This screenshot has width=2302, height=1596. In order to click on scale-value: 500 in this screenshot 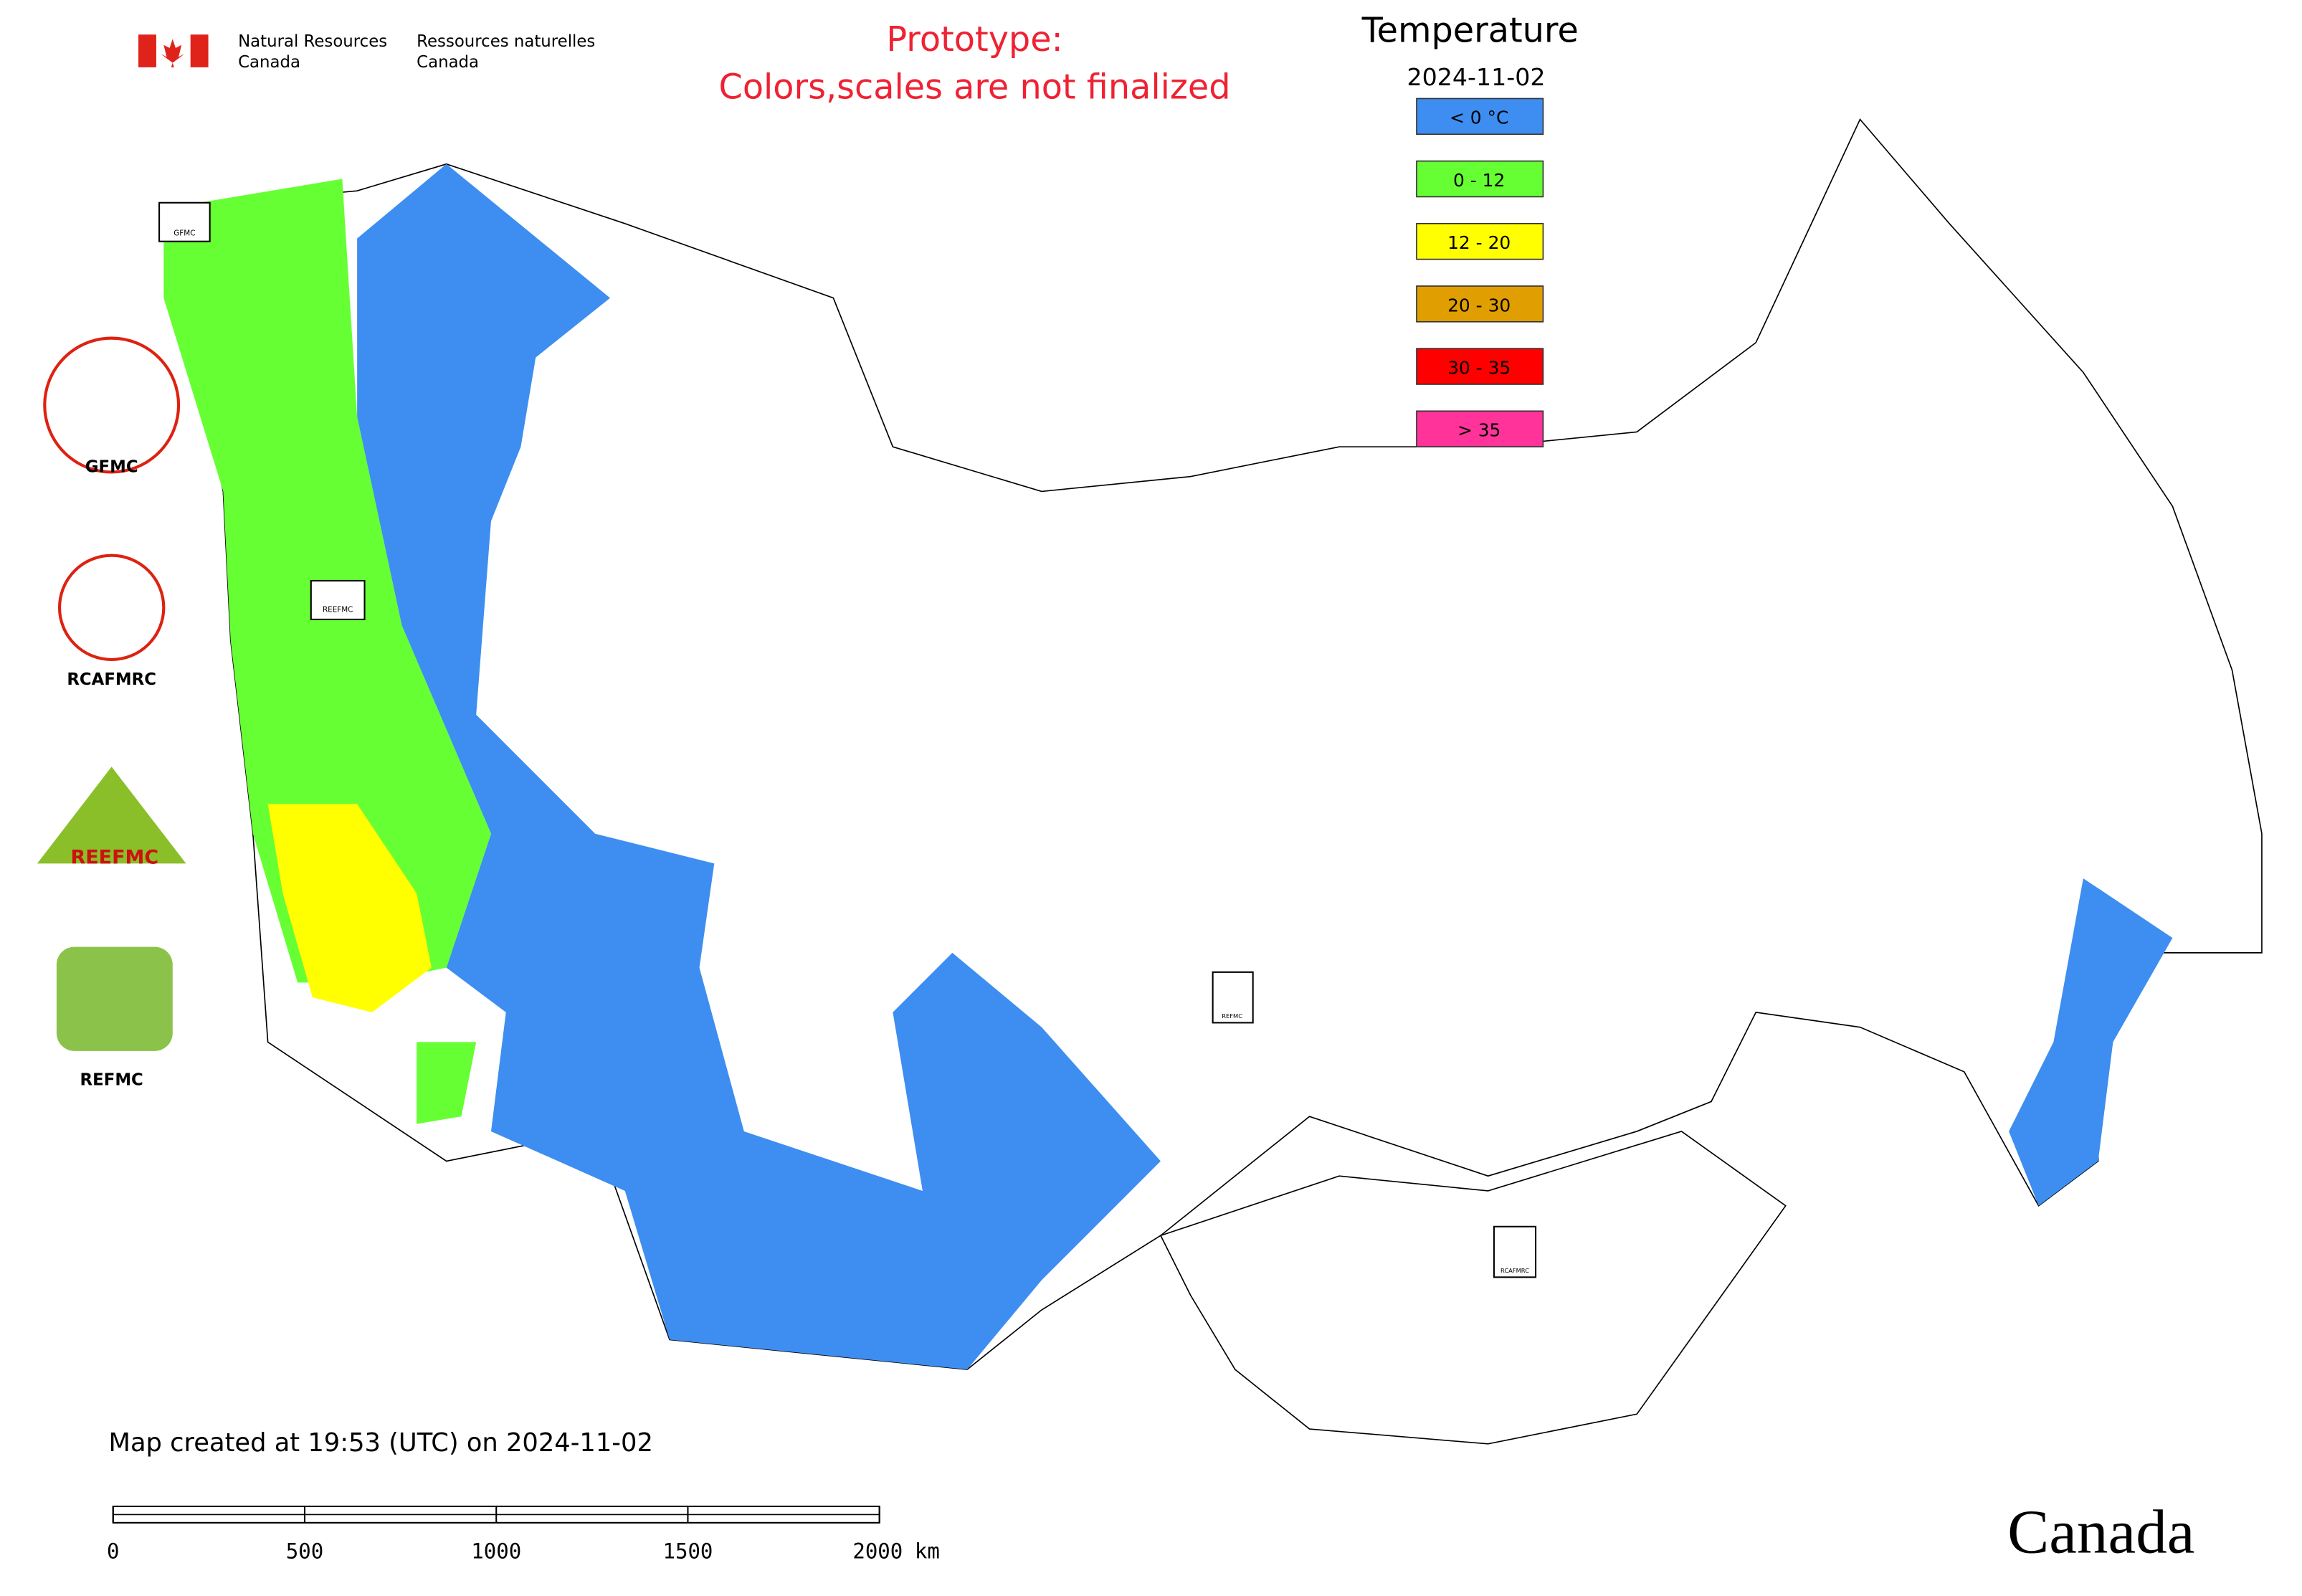, I will do `click(304, 1551)`.